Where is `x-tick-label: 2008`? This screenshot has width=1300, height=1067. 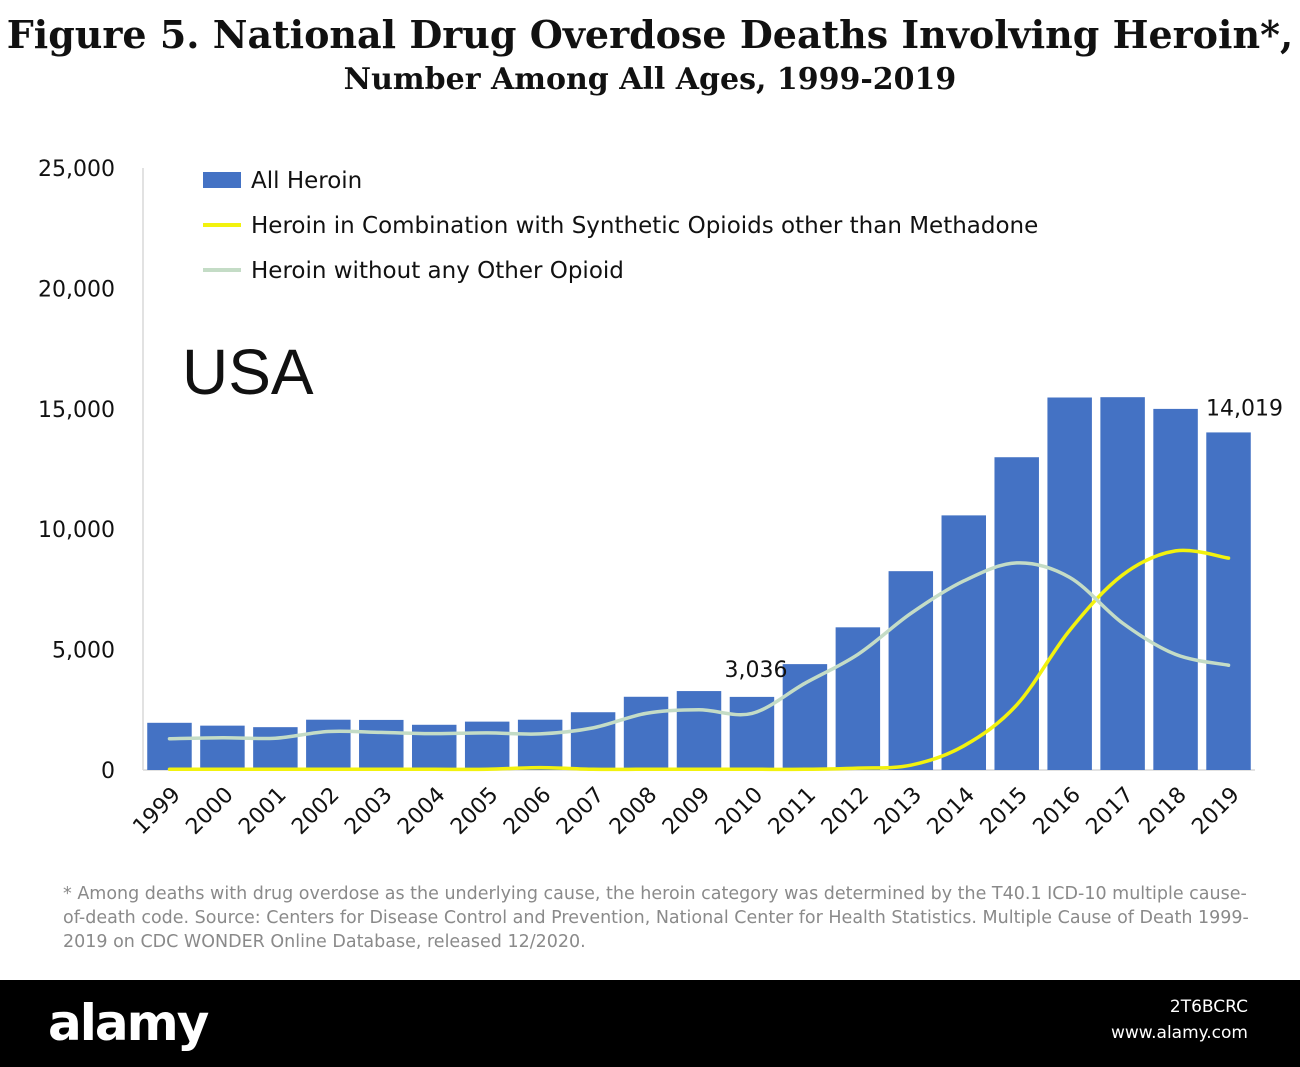
x-tick-label: 2008 is located at coordinates (633, 811).